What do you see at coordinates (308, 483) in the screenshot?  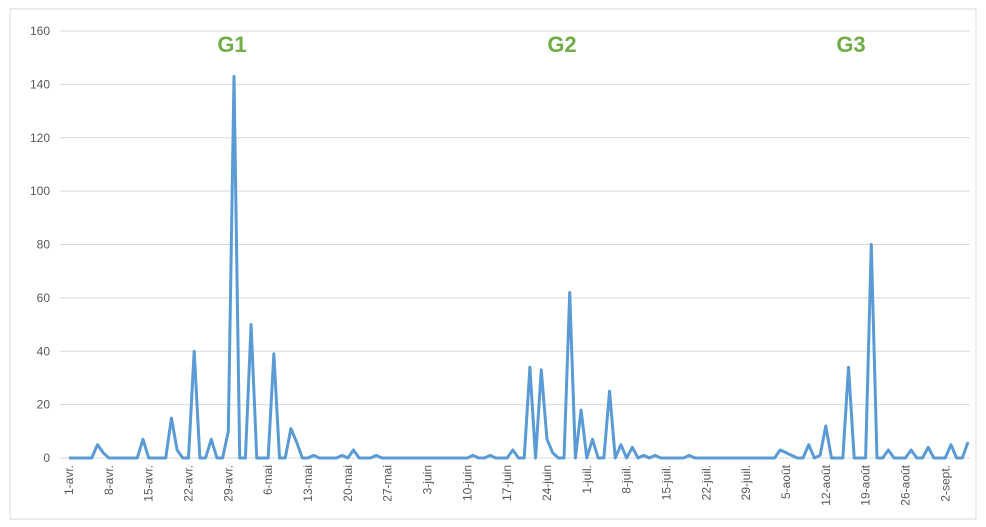 I see `x-tick-label: 13-mai` at bounding box center [308, 483].